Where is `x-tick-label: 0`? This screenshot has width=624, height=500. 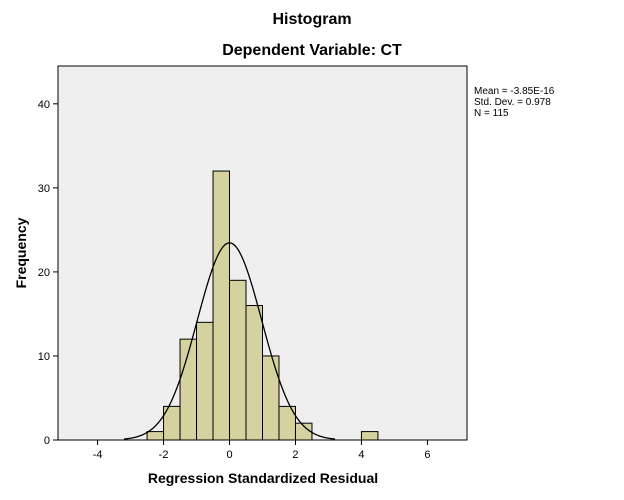 x-tick-label: 0 is located at coordinates (229, 455).